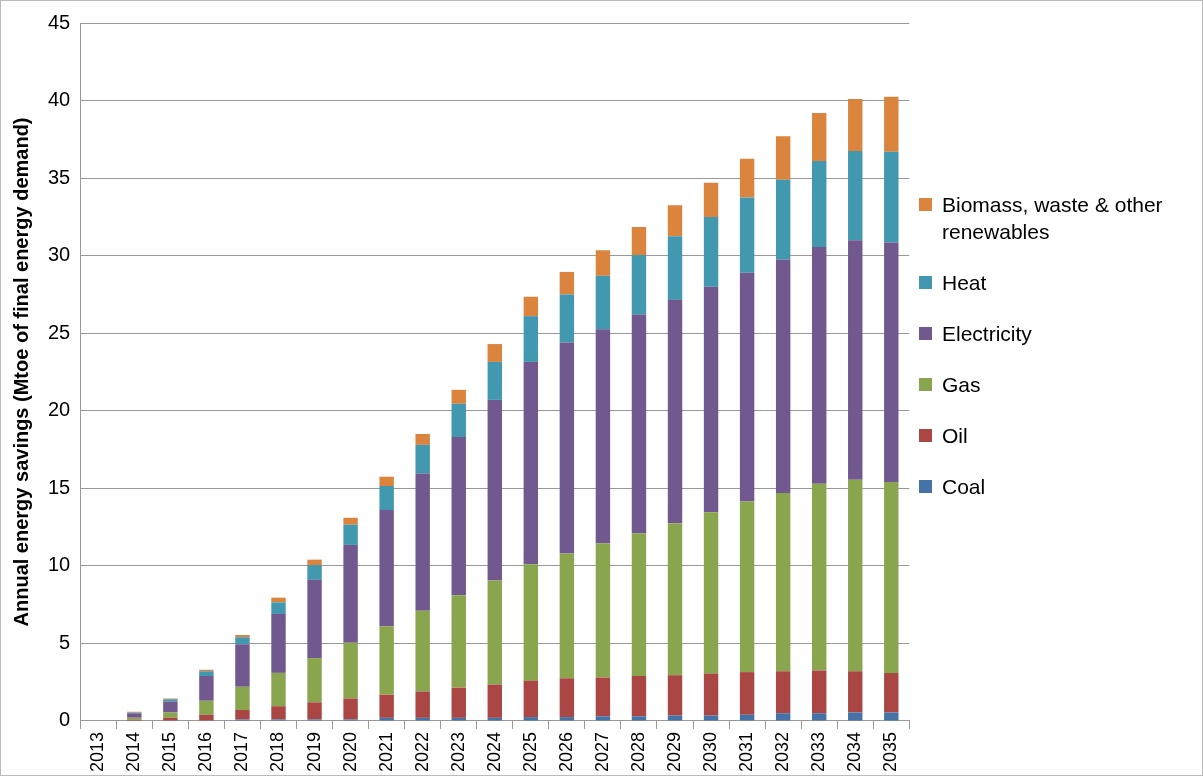 Image resolution: width=1203 pixels, height=776 pixels. Describe the element at coordinates (637, 751) in the screenshot. I see `x-tick-label: 2028` at that location.